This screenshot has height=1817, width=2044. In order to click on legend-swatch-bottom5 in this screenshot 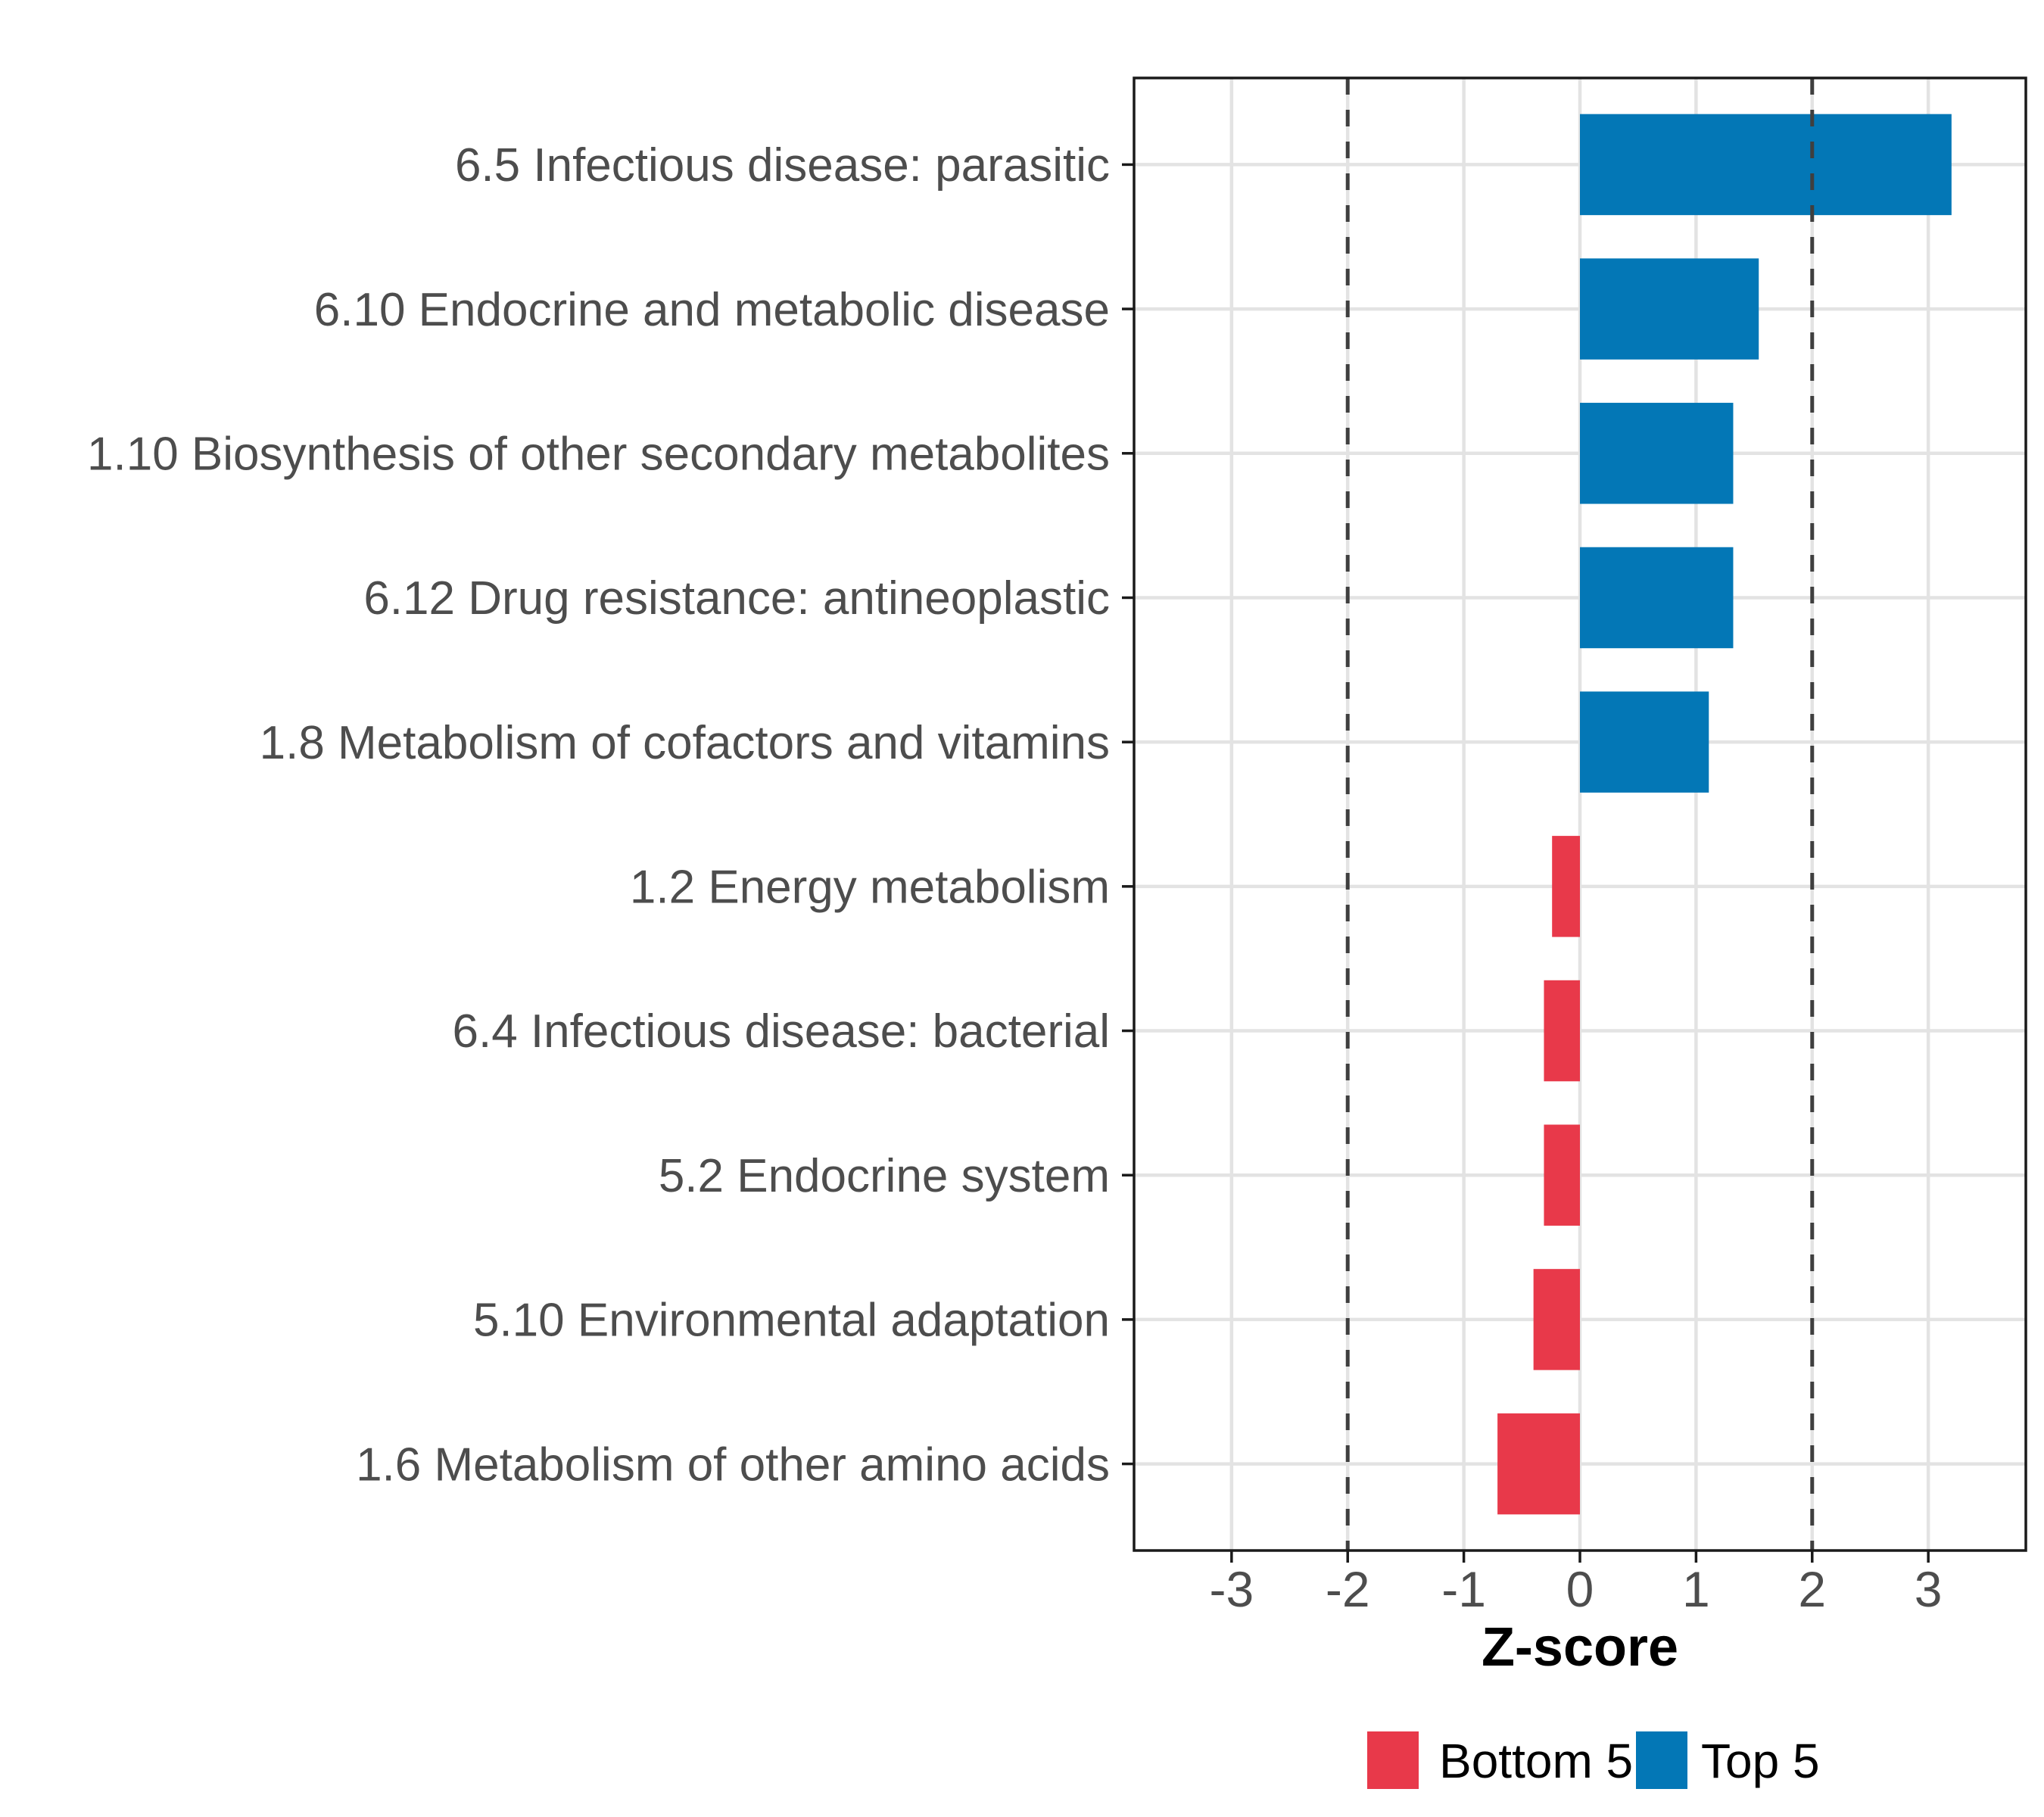, I will do `click(1393, 1760)`.